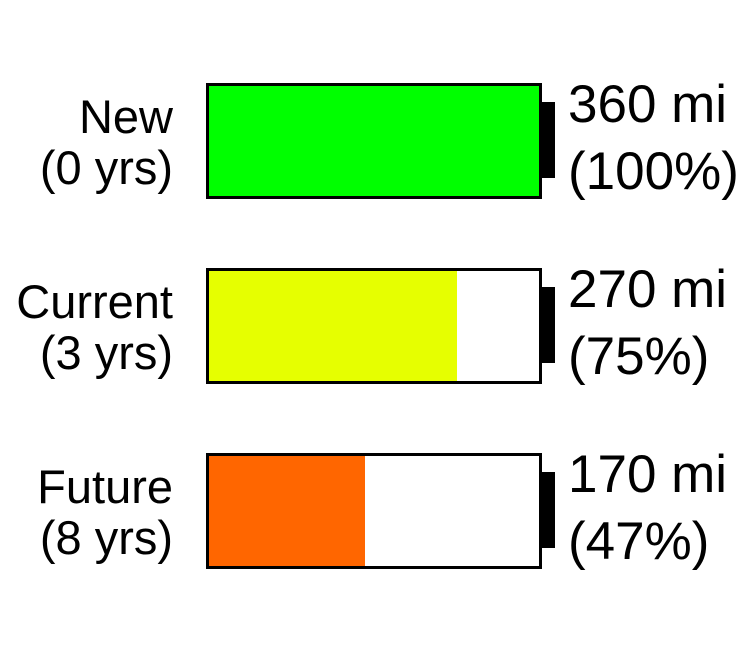  What do you see at coordinates (125, 116) in the screenshot?
I see `category-label: New` at bounding box center [125, 116].